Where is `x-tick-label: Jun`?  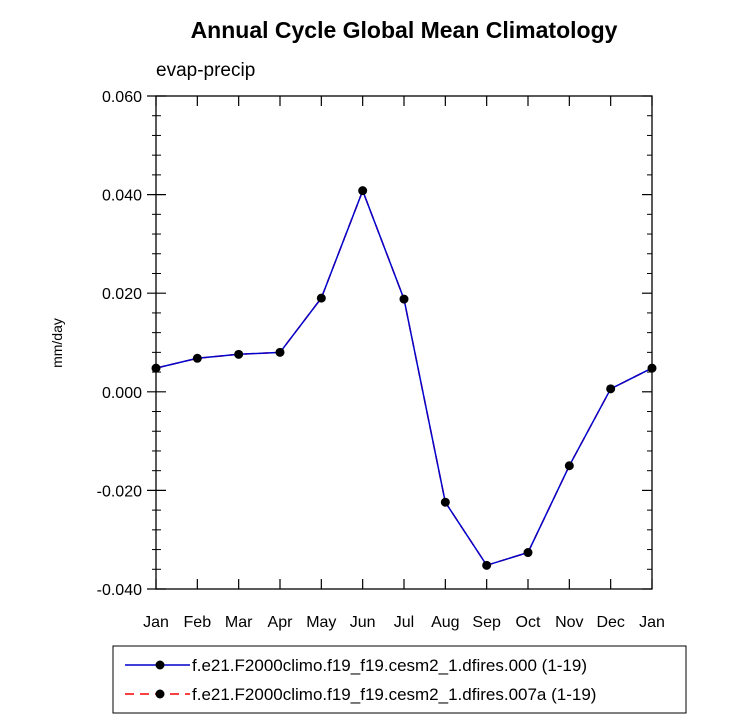 x-tick-label: Jun is located at coordinates (363, 622).